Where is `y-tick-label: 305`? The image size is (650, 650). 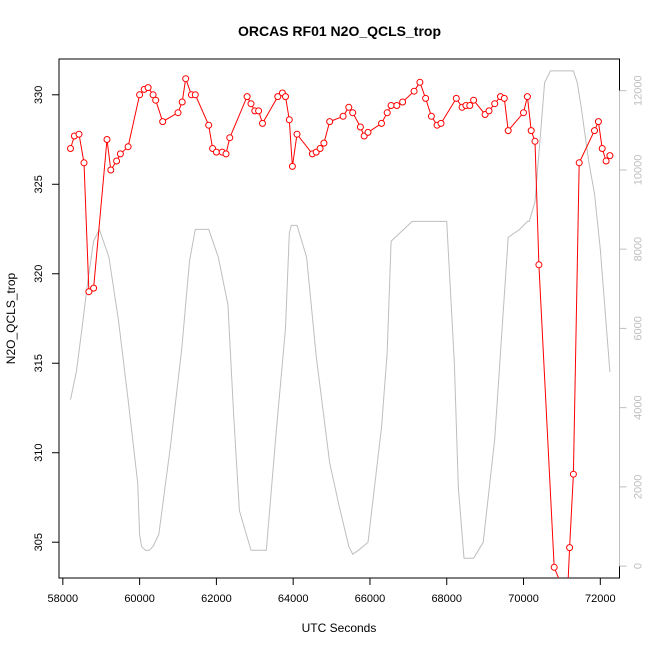 y-tick-label: 305 is located at coordinates (39, 542).